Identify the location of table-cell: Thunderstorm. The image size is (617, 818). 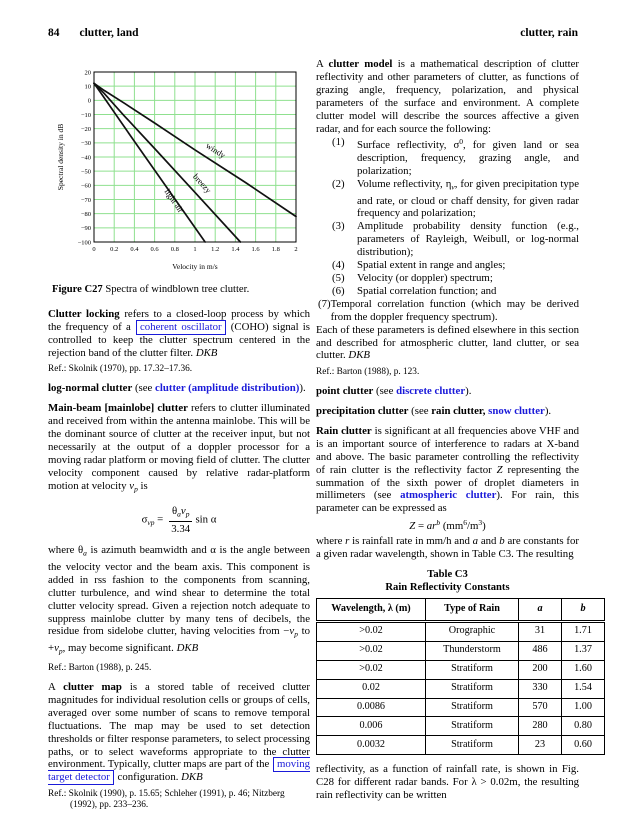
(472, 650).